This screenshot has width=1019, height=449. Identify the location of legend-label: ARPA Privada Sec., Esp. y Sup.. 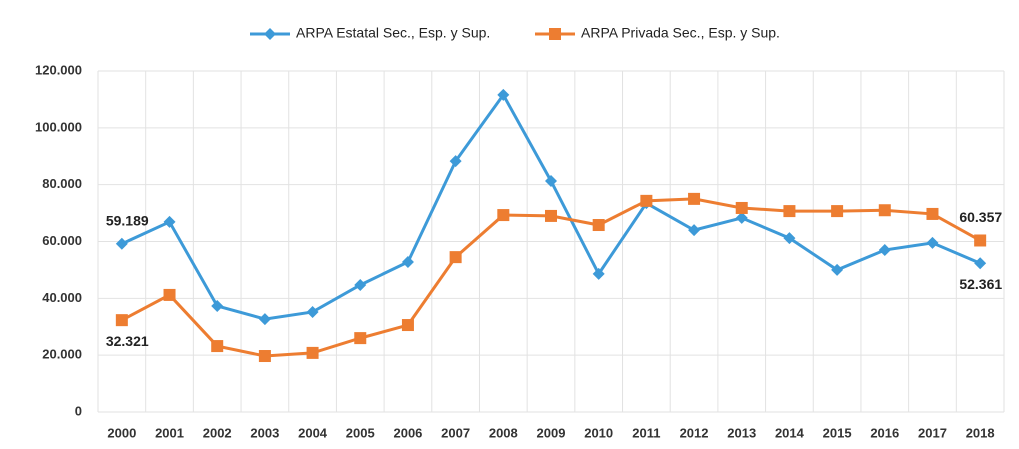
(680, 33).